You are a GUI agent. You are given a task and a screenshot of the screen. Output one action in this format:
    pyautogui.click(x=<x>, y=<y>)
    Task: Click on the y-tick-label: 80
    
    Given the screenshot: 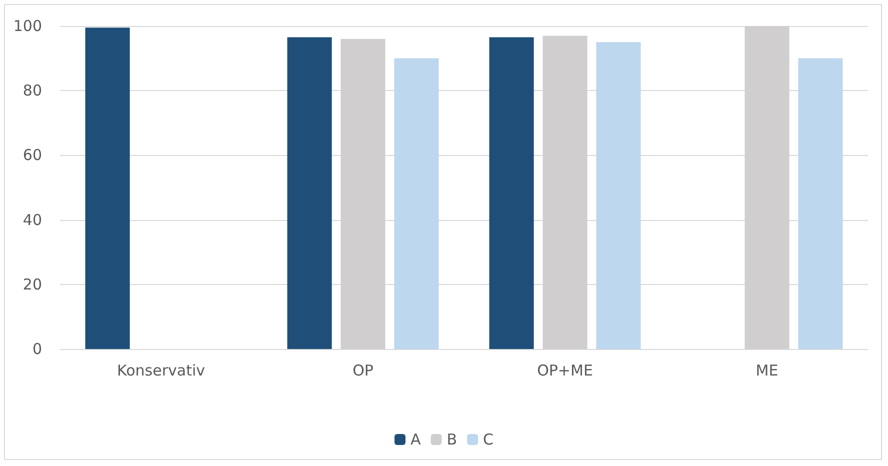 What is the action you would take?
    pyautogui.click(x=32, y=91)
    